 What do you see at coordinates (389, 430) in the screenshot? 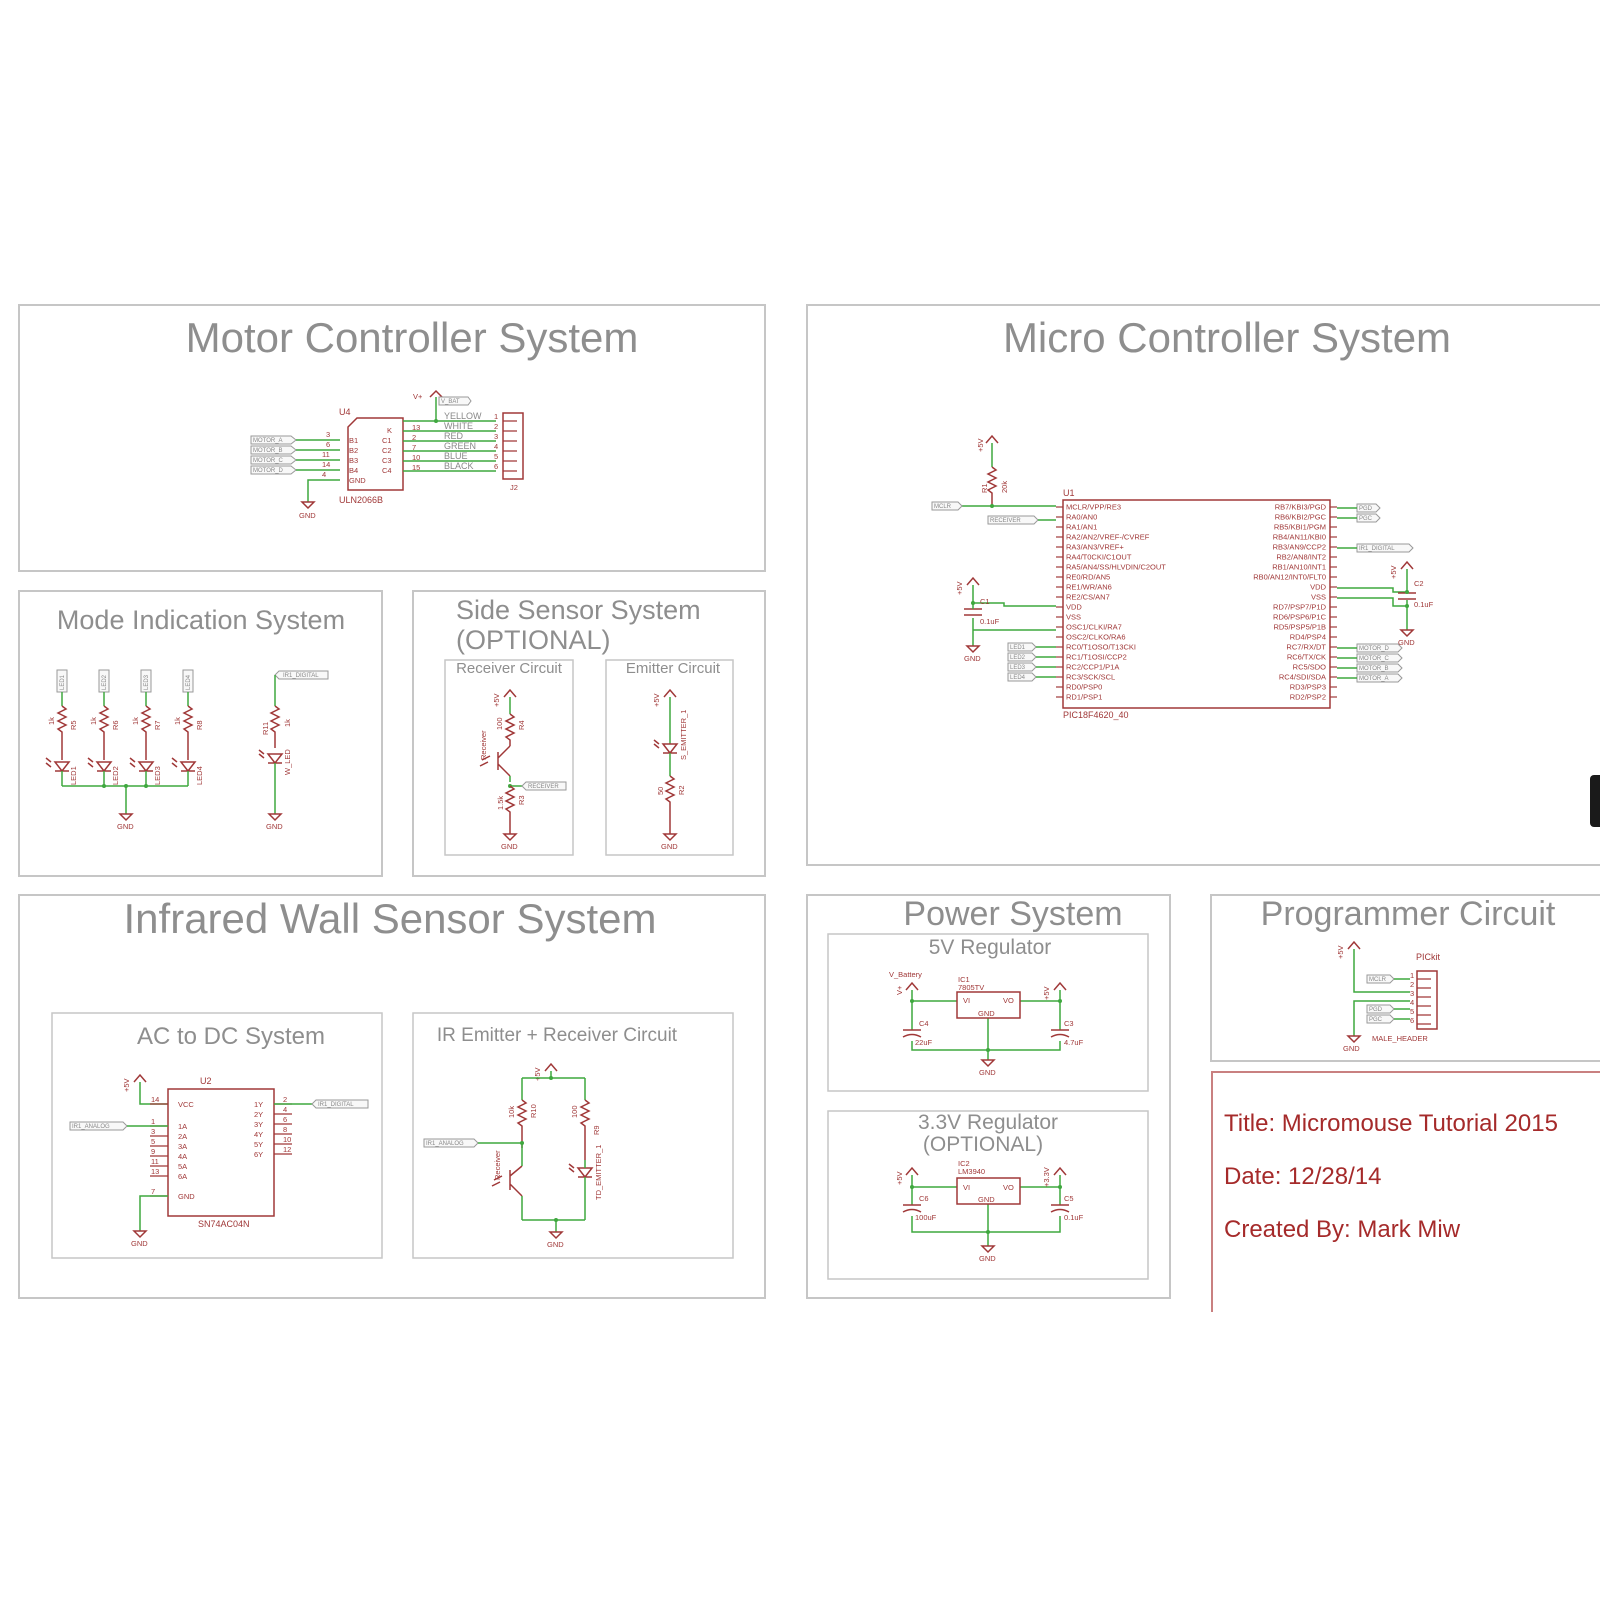
I see `svg-text: K` at bounding box center [389, 430].